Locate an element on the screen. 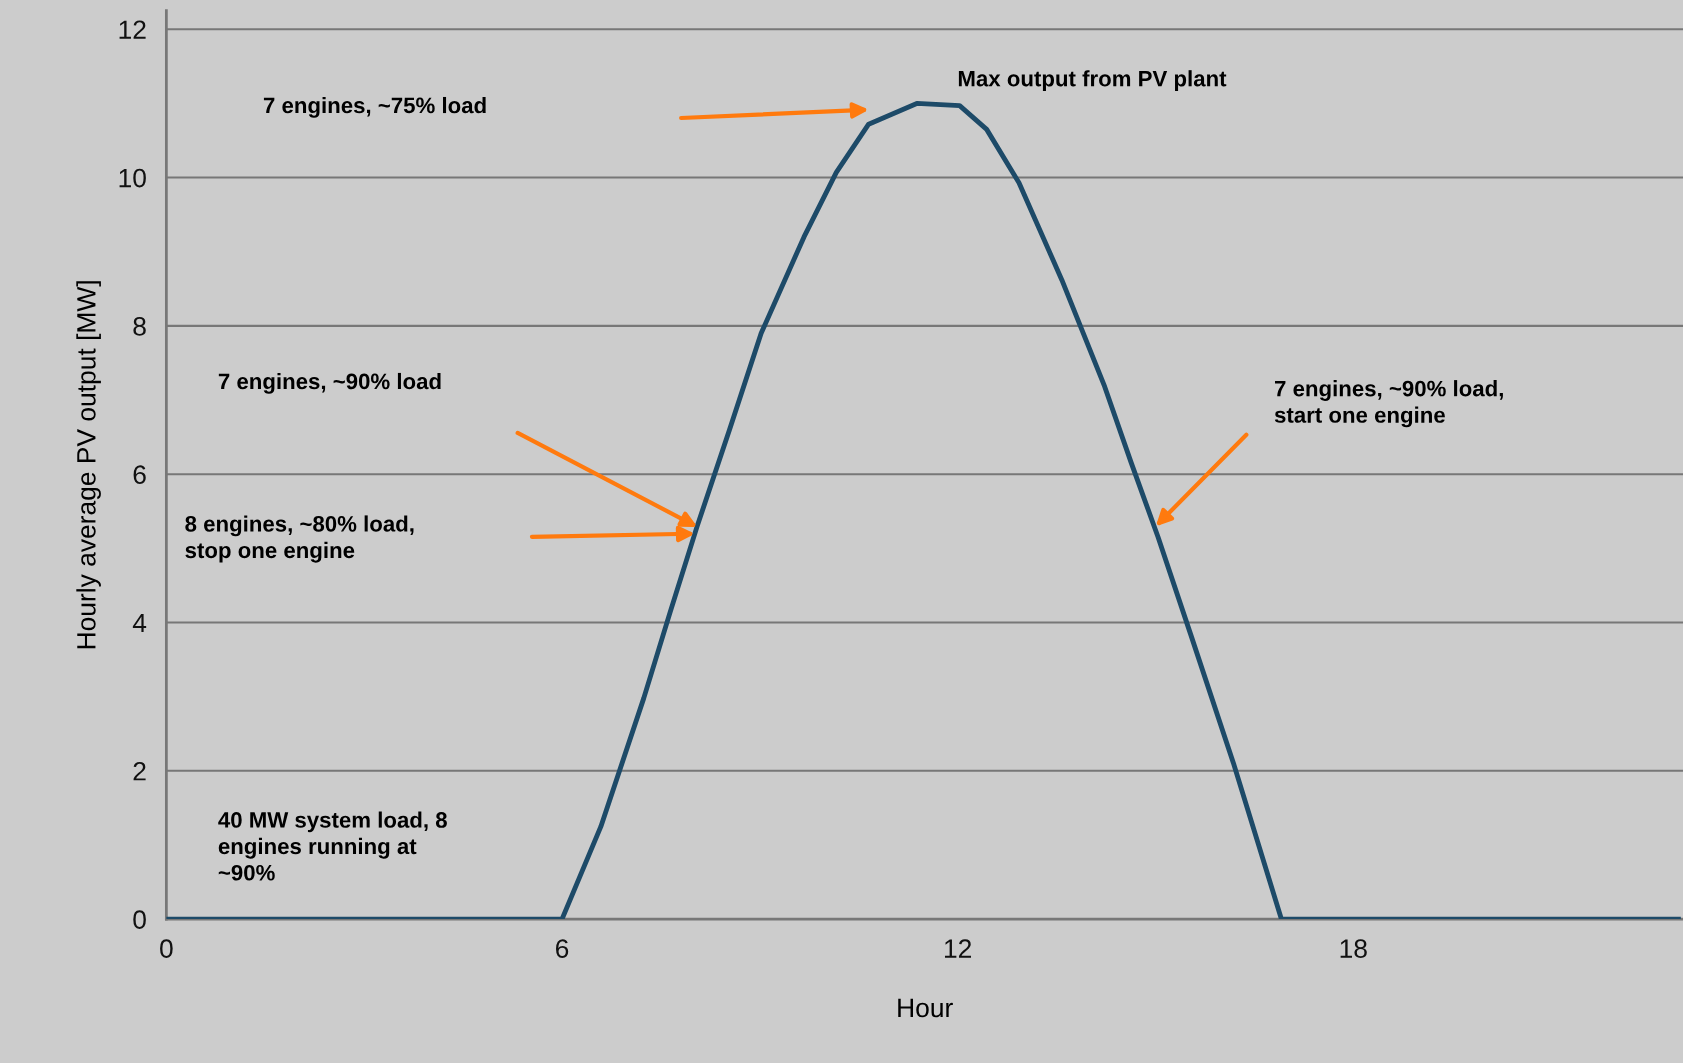 This screenshot has height=1063, width=1683. y-tick-label: 10 is located at coordinates (132, 178).